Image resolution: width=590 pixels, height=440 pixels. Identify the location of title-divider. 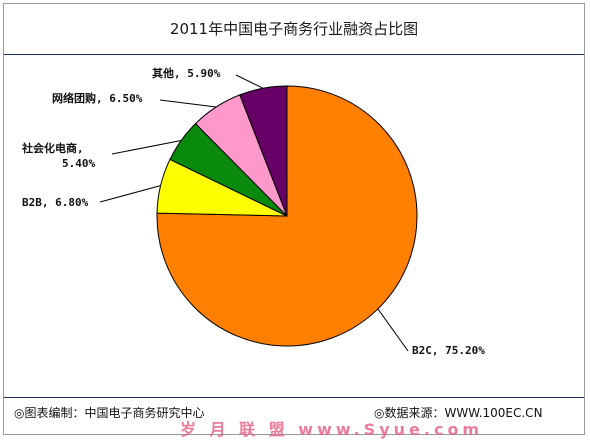
(294, 54).